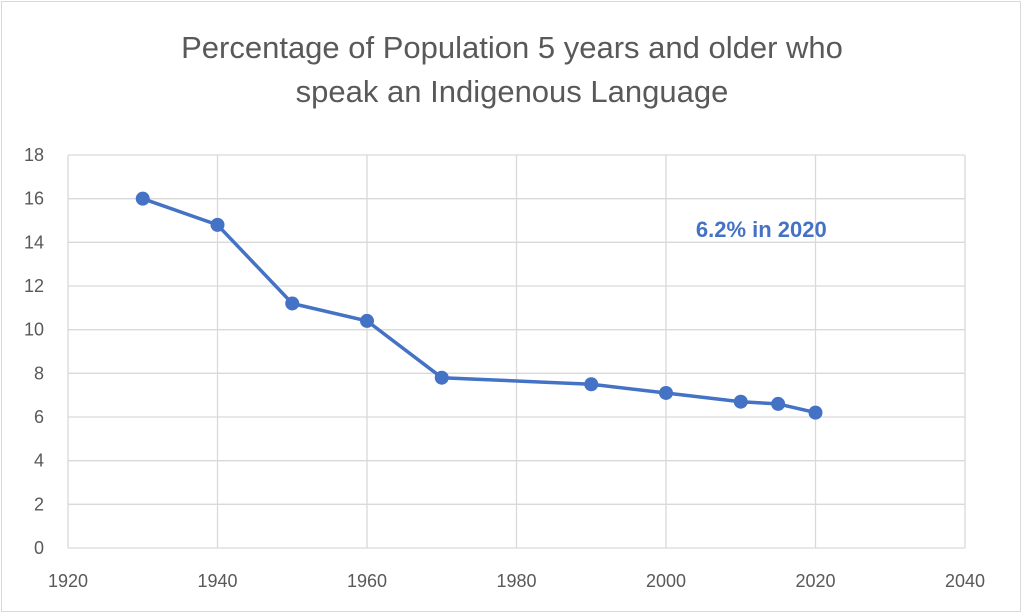 The height and width of the screenshot is (615, 1024). Describe the element at coordinates (516, 581) in the screenshot. I see `x-tick-label: 1980` at that location.